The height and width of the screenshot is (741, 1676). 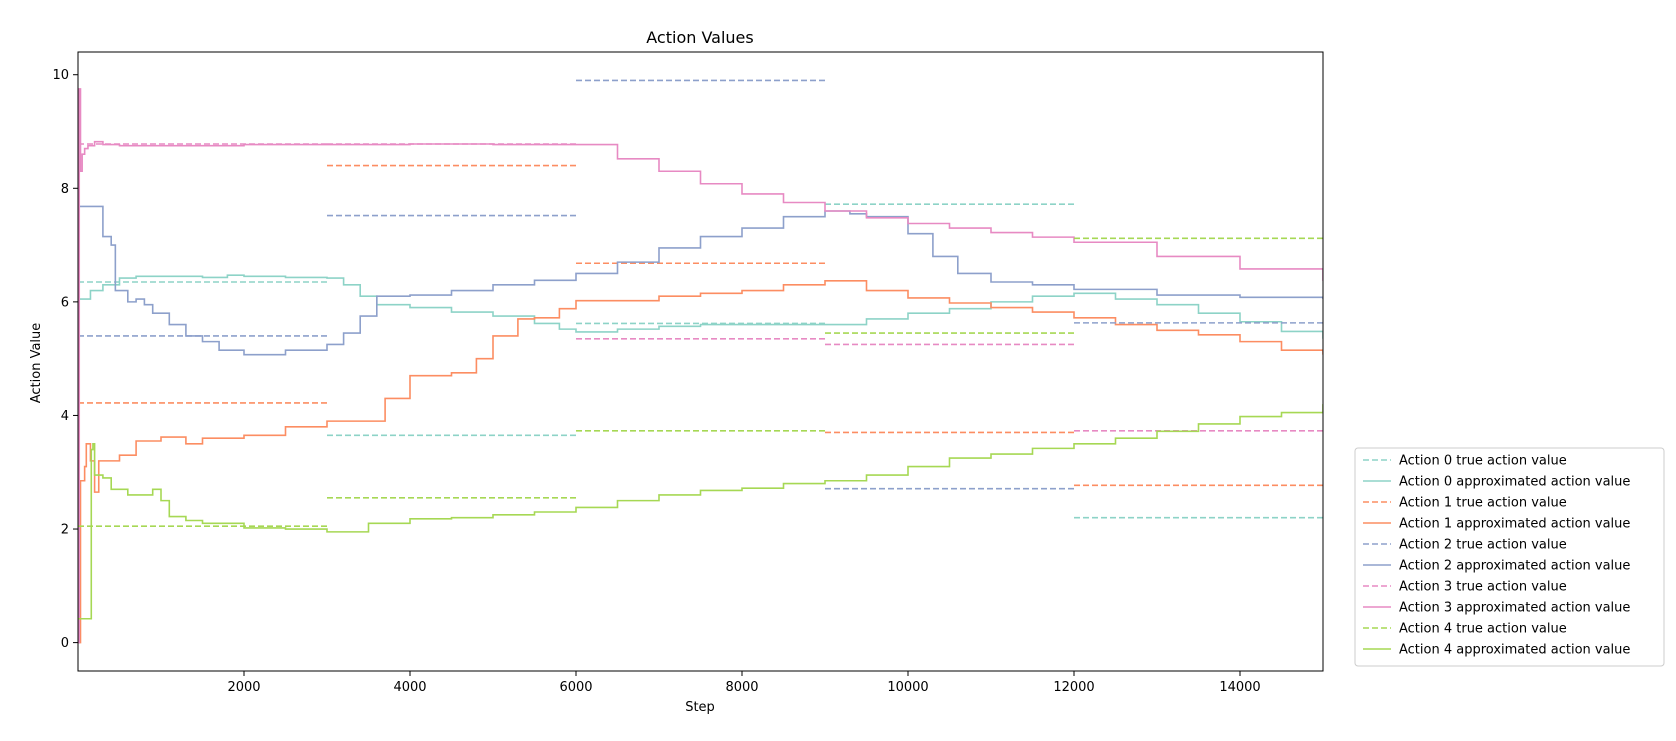 I want to click on legend-item: Action 4 approximated action value, so click(x=1496, y=650).